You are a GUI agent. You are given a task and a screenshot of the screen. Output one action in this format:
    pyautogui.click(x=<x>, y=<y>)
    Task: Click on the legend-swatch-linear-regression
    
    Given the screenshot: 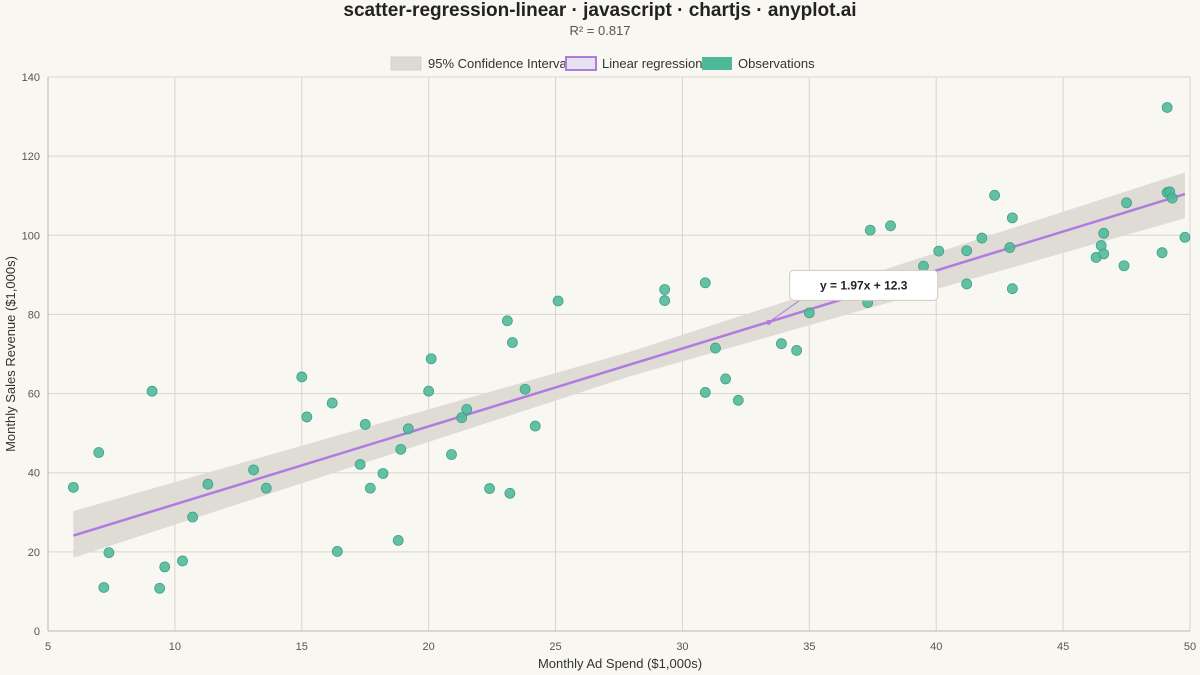 What is the action you would take?
    pyautogui.click(x=581, y=63)
    